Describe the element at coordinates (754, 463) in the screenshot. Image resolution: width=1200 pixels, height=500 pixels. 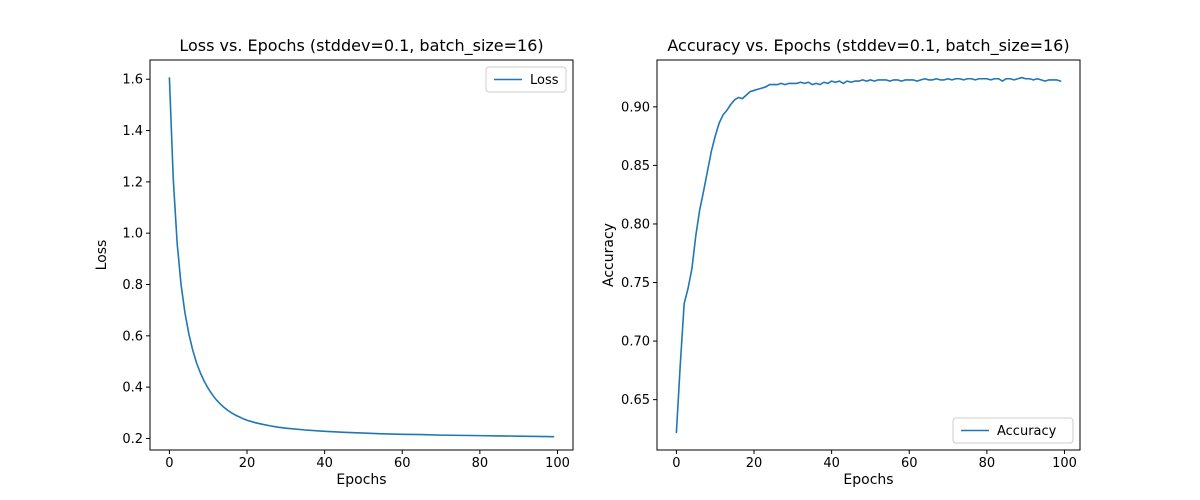
I see `accuracy-x-tick-label: 20` at that location.